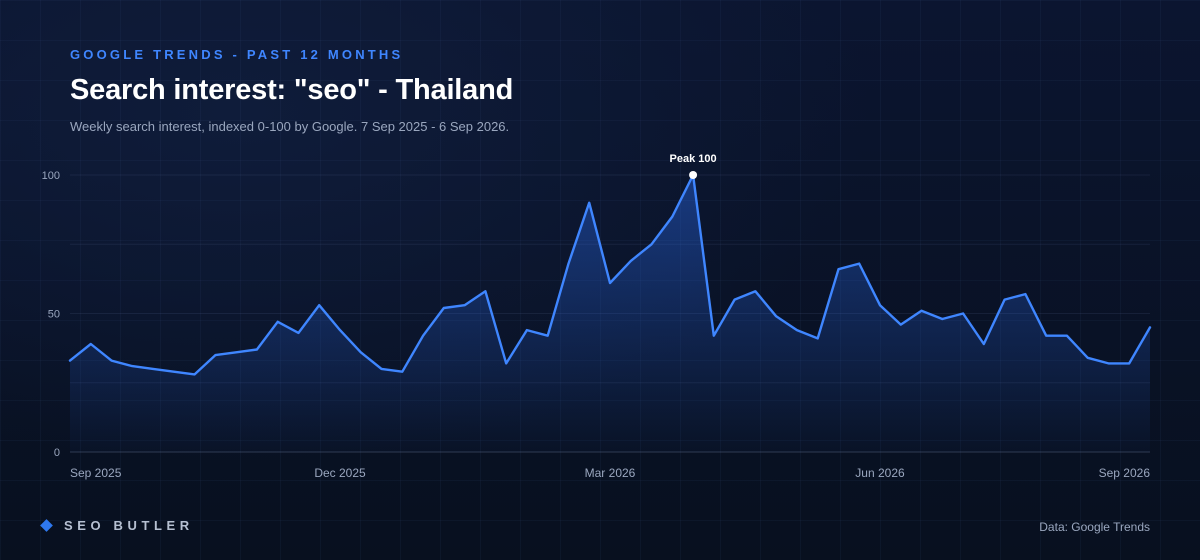 This screenshot has width=1200, height=560. I want to click on brand-logo: SEO BUTLER, so click(117, 525).